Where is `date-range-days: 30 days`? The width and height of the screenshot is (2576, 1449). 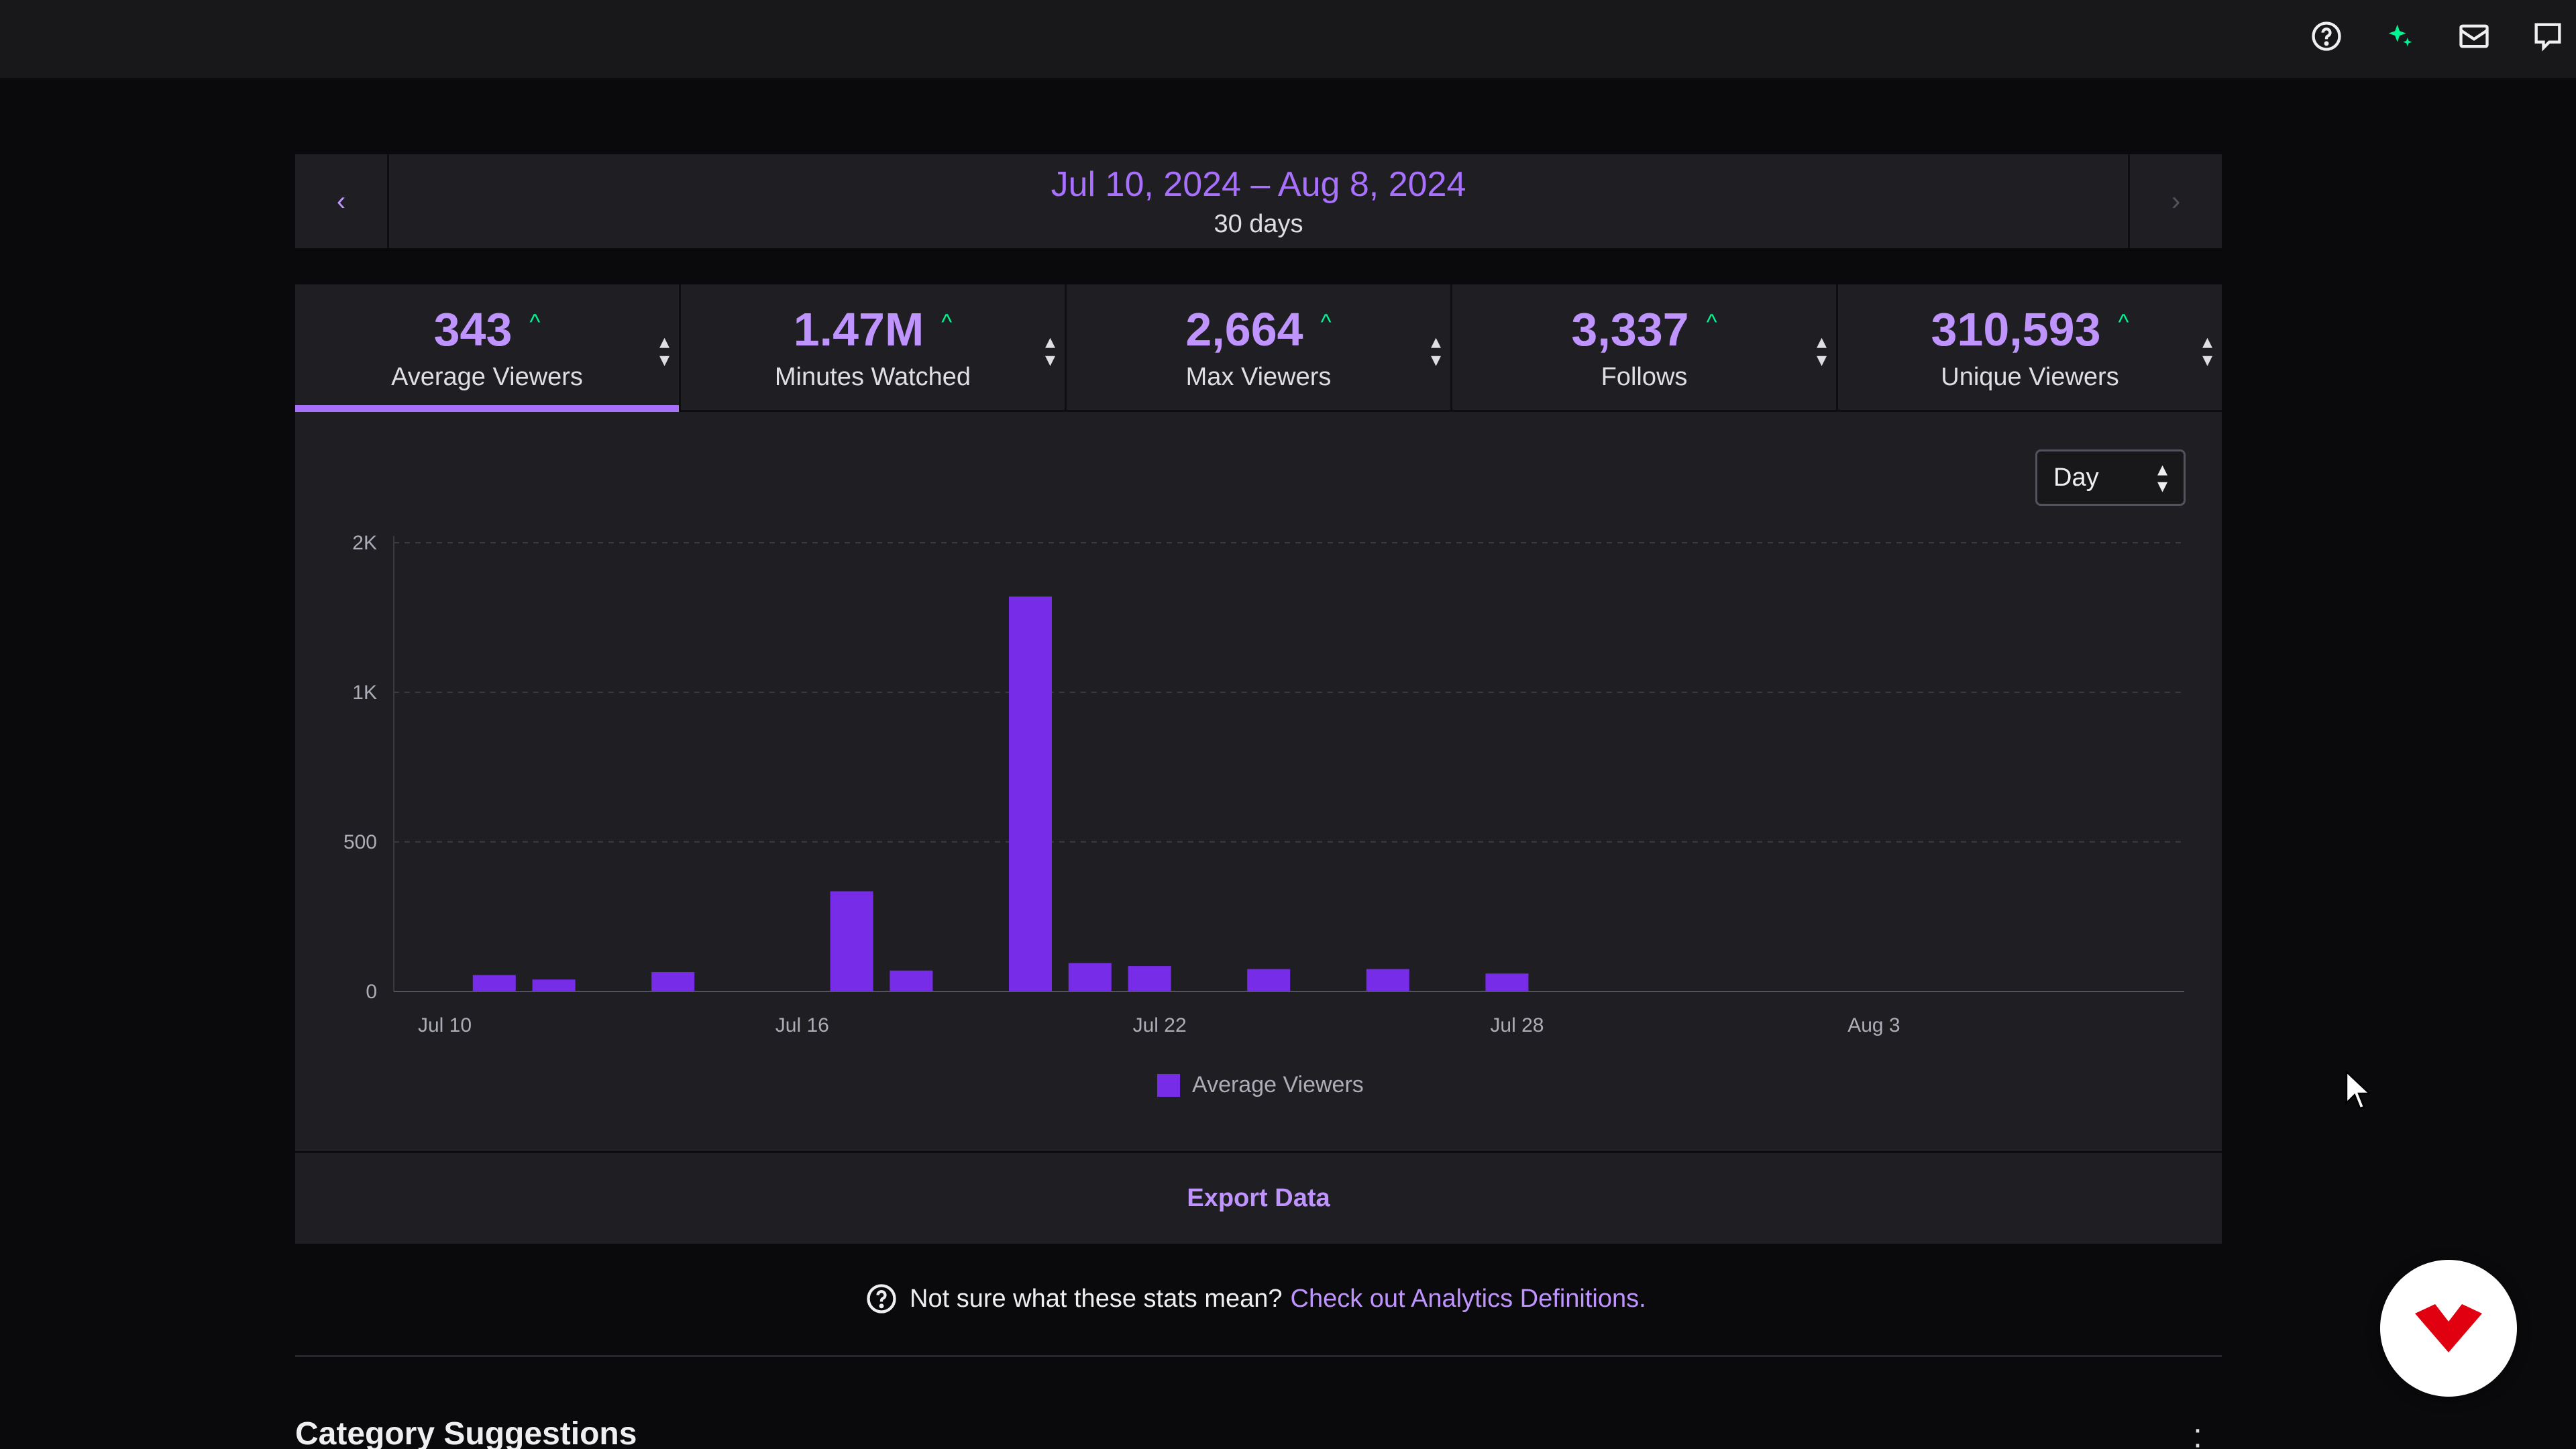 date-range-days: 30 days is located at coordinates (1258, 223).